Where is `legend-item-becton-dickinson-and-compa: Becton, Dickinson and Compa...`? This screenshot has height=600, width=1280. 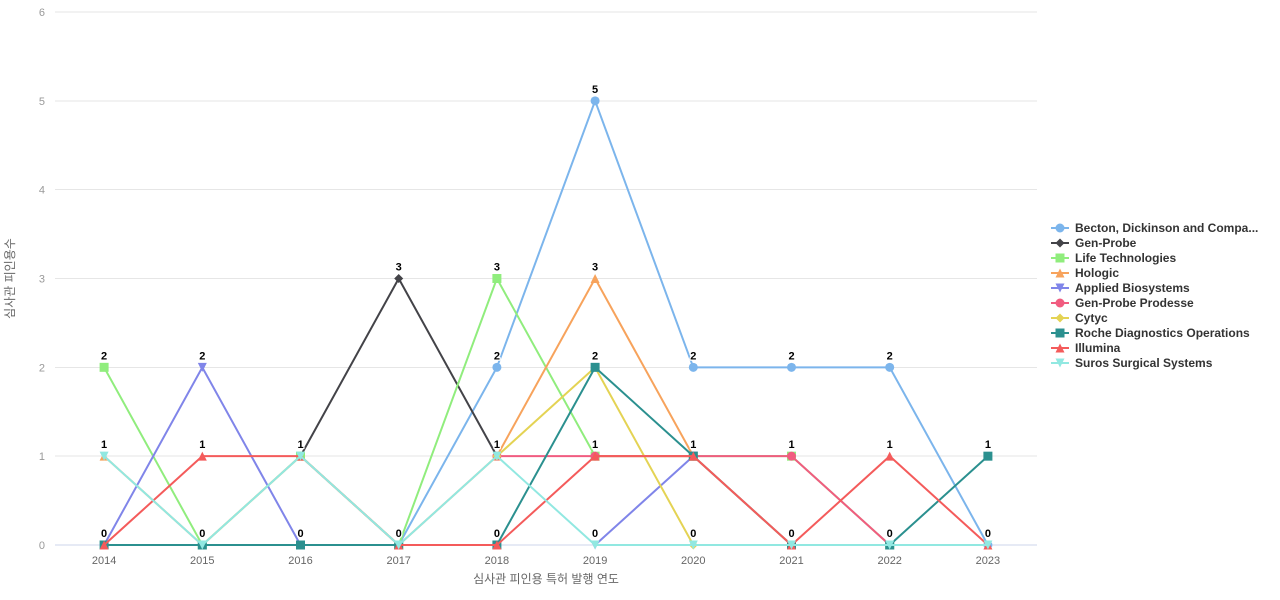 legend-item-becton-dickinson-and-compa: Becton, Dickinson and Compa... is located at coordinates (1154, 228).